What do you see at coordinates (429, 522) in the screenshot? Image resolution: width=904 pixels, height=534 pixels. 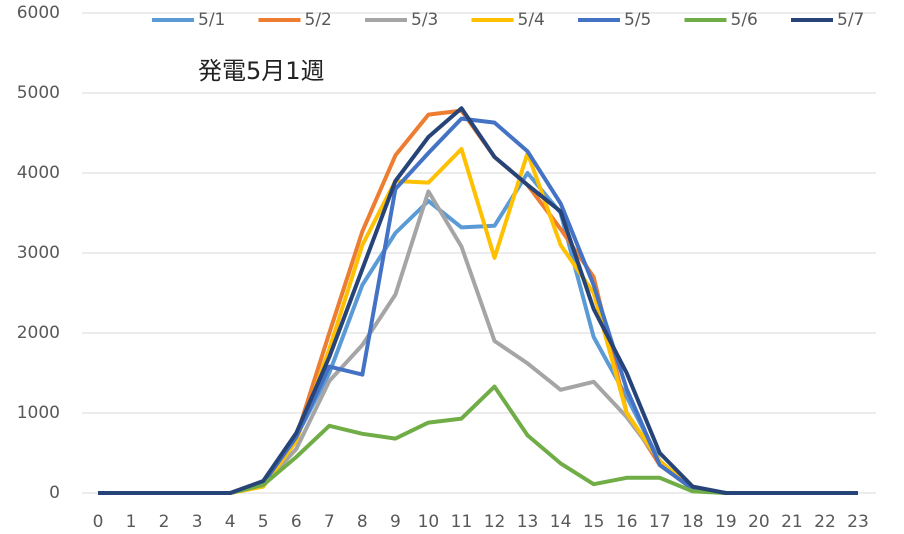 I see `x-tick-label: 10` at bounding box center [429, 522].